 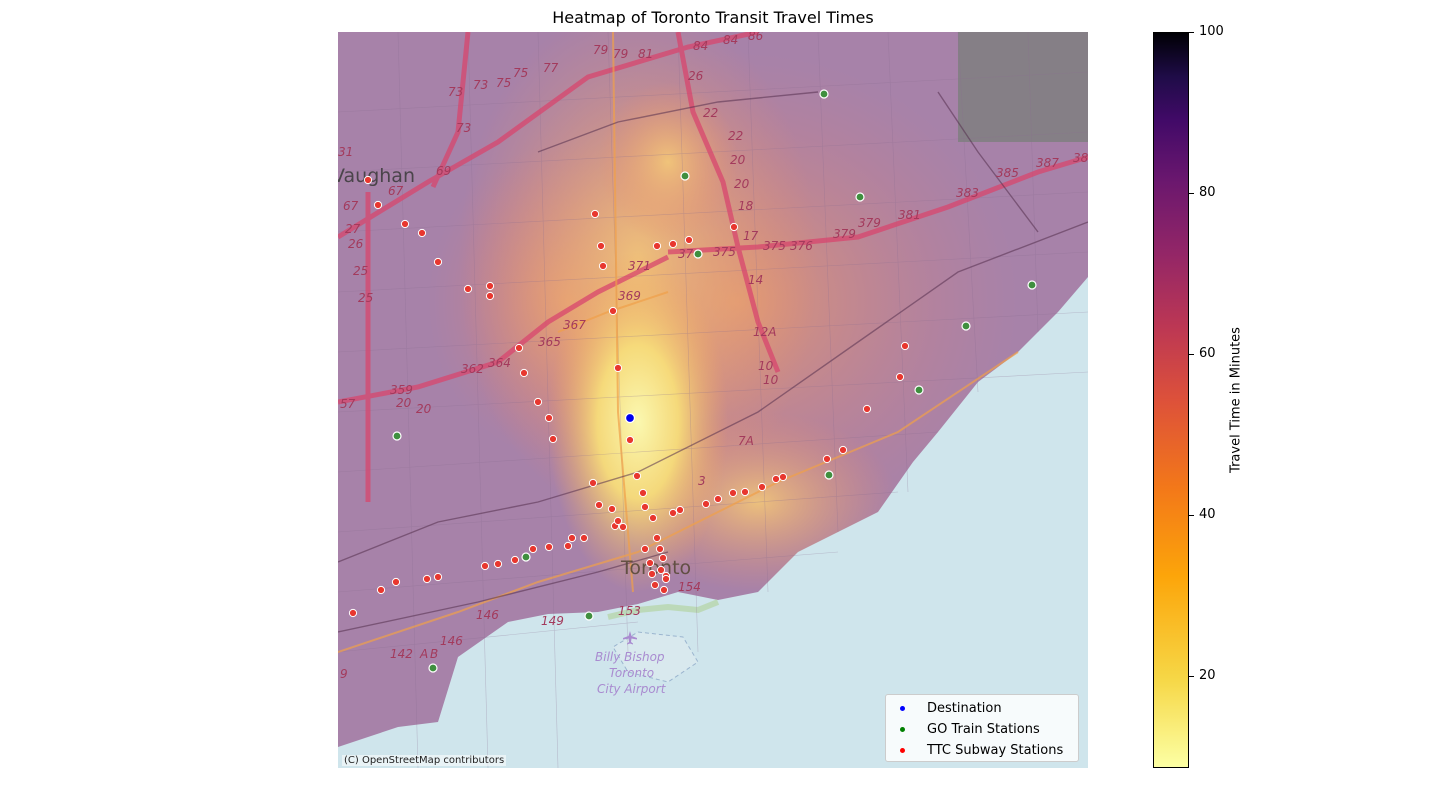 What do you see at coordinates (632, 689) in the screenshot?
I see `label-airport-3: City Airport` at bounding box center [632, 689].